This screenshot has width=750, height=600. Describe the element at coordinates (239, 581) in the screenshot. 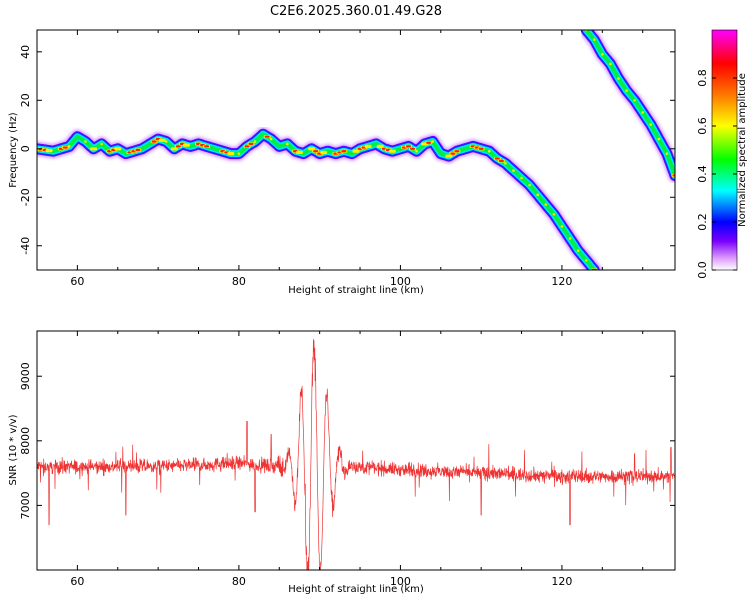

I see `snr-x-tick-label: 80` at that location.